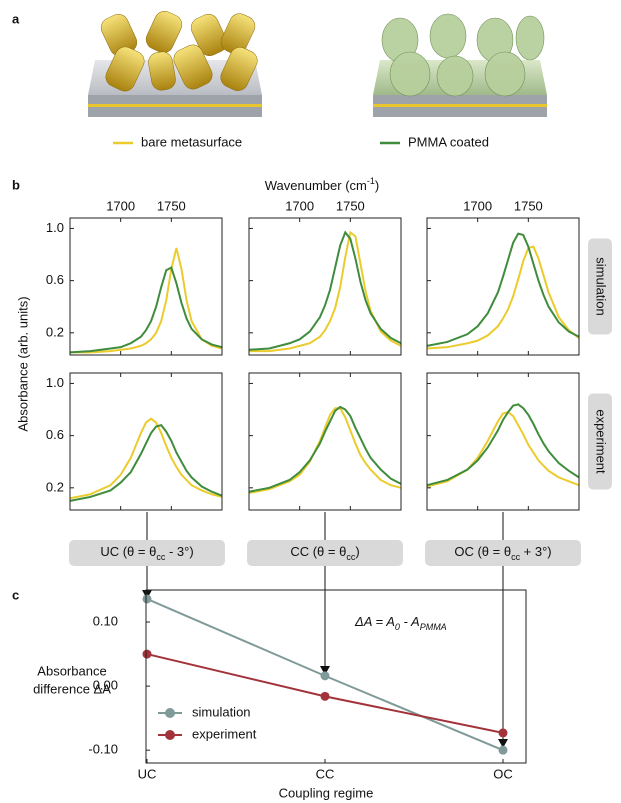 This screenshot has width=621, height=803. What do you see at coordinates (536, 551) in the screenshot?
I see `text-part: + 3°)` at bounding box center [536, 551].